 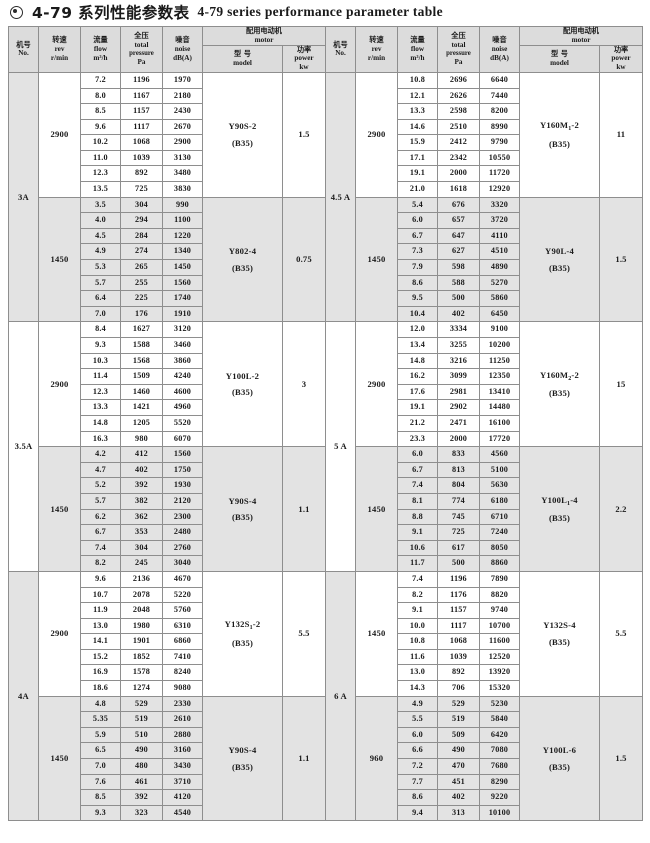 I want to click on cell-noise: 5220, so click(x=182, y=595).